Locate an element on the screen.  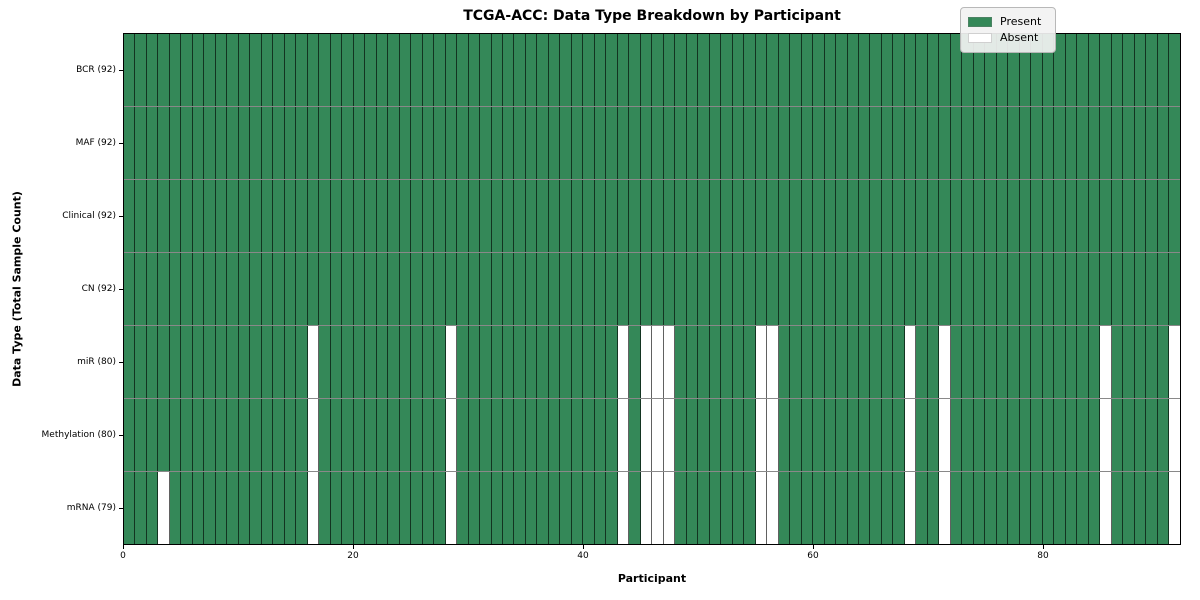
x-tick-label: 40 is located at coordinates (583, 556).